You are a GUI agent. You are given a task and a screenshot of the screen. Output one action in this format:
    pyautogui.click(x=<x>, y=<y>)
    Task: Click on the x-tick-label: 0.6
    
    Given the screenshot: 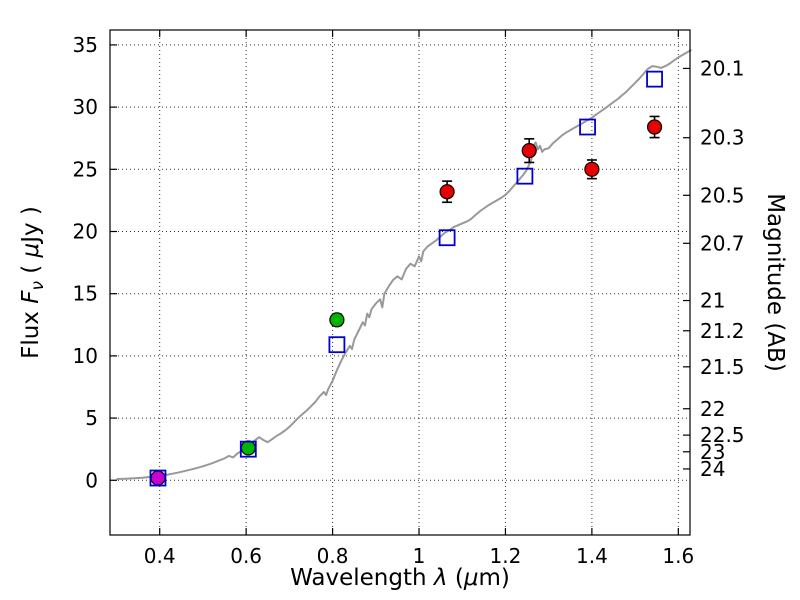 What is the action you would take?
    pyautogui.click(x=246, y=556)
    